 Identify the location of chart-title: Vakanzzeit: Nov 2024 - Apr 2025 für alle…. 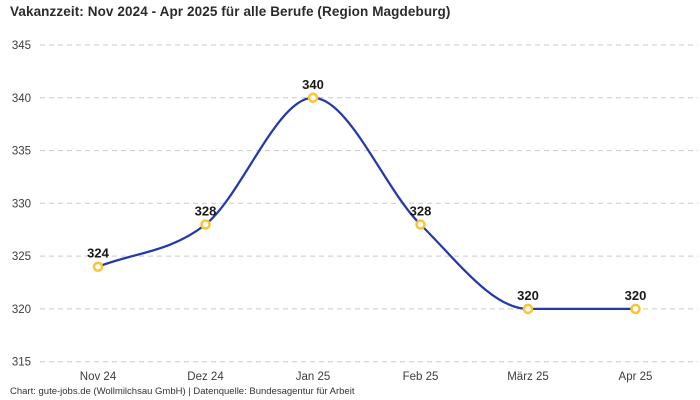
(230, 11).